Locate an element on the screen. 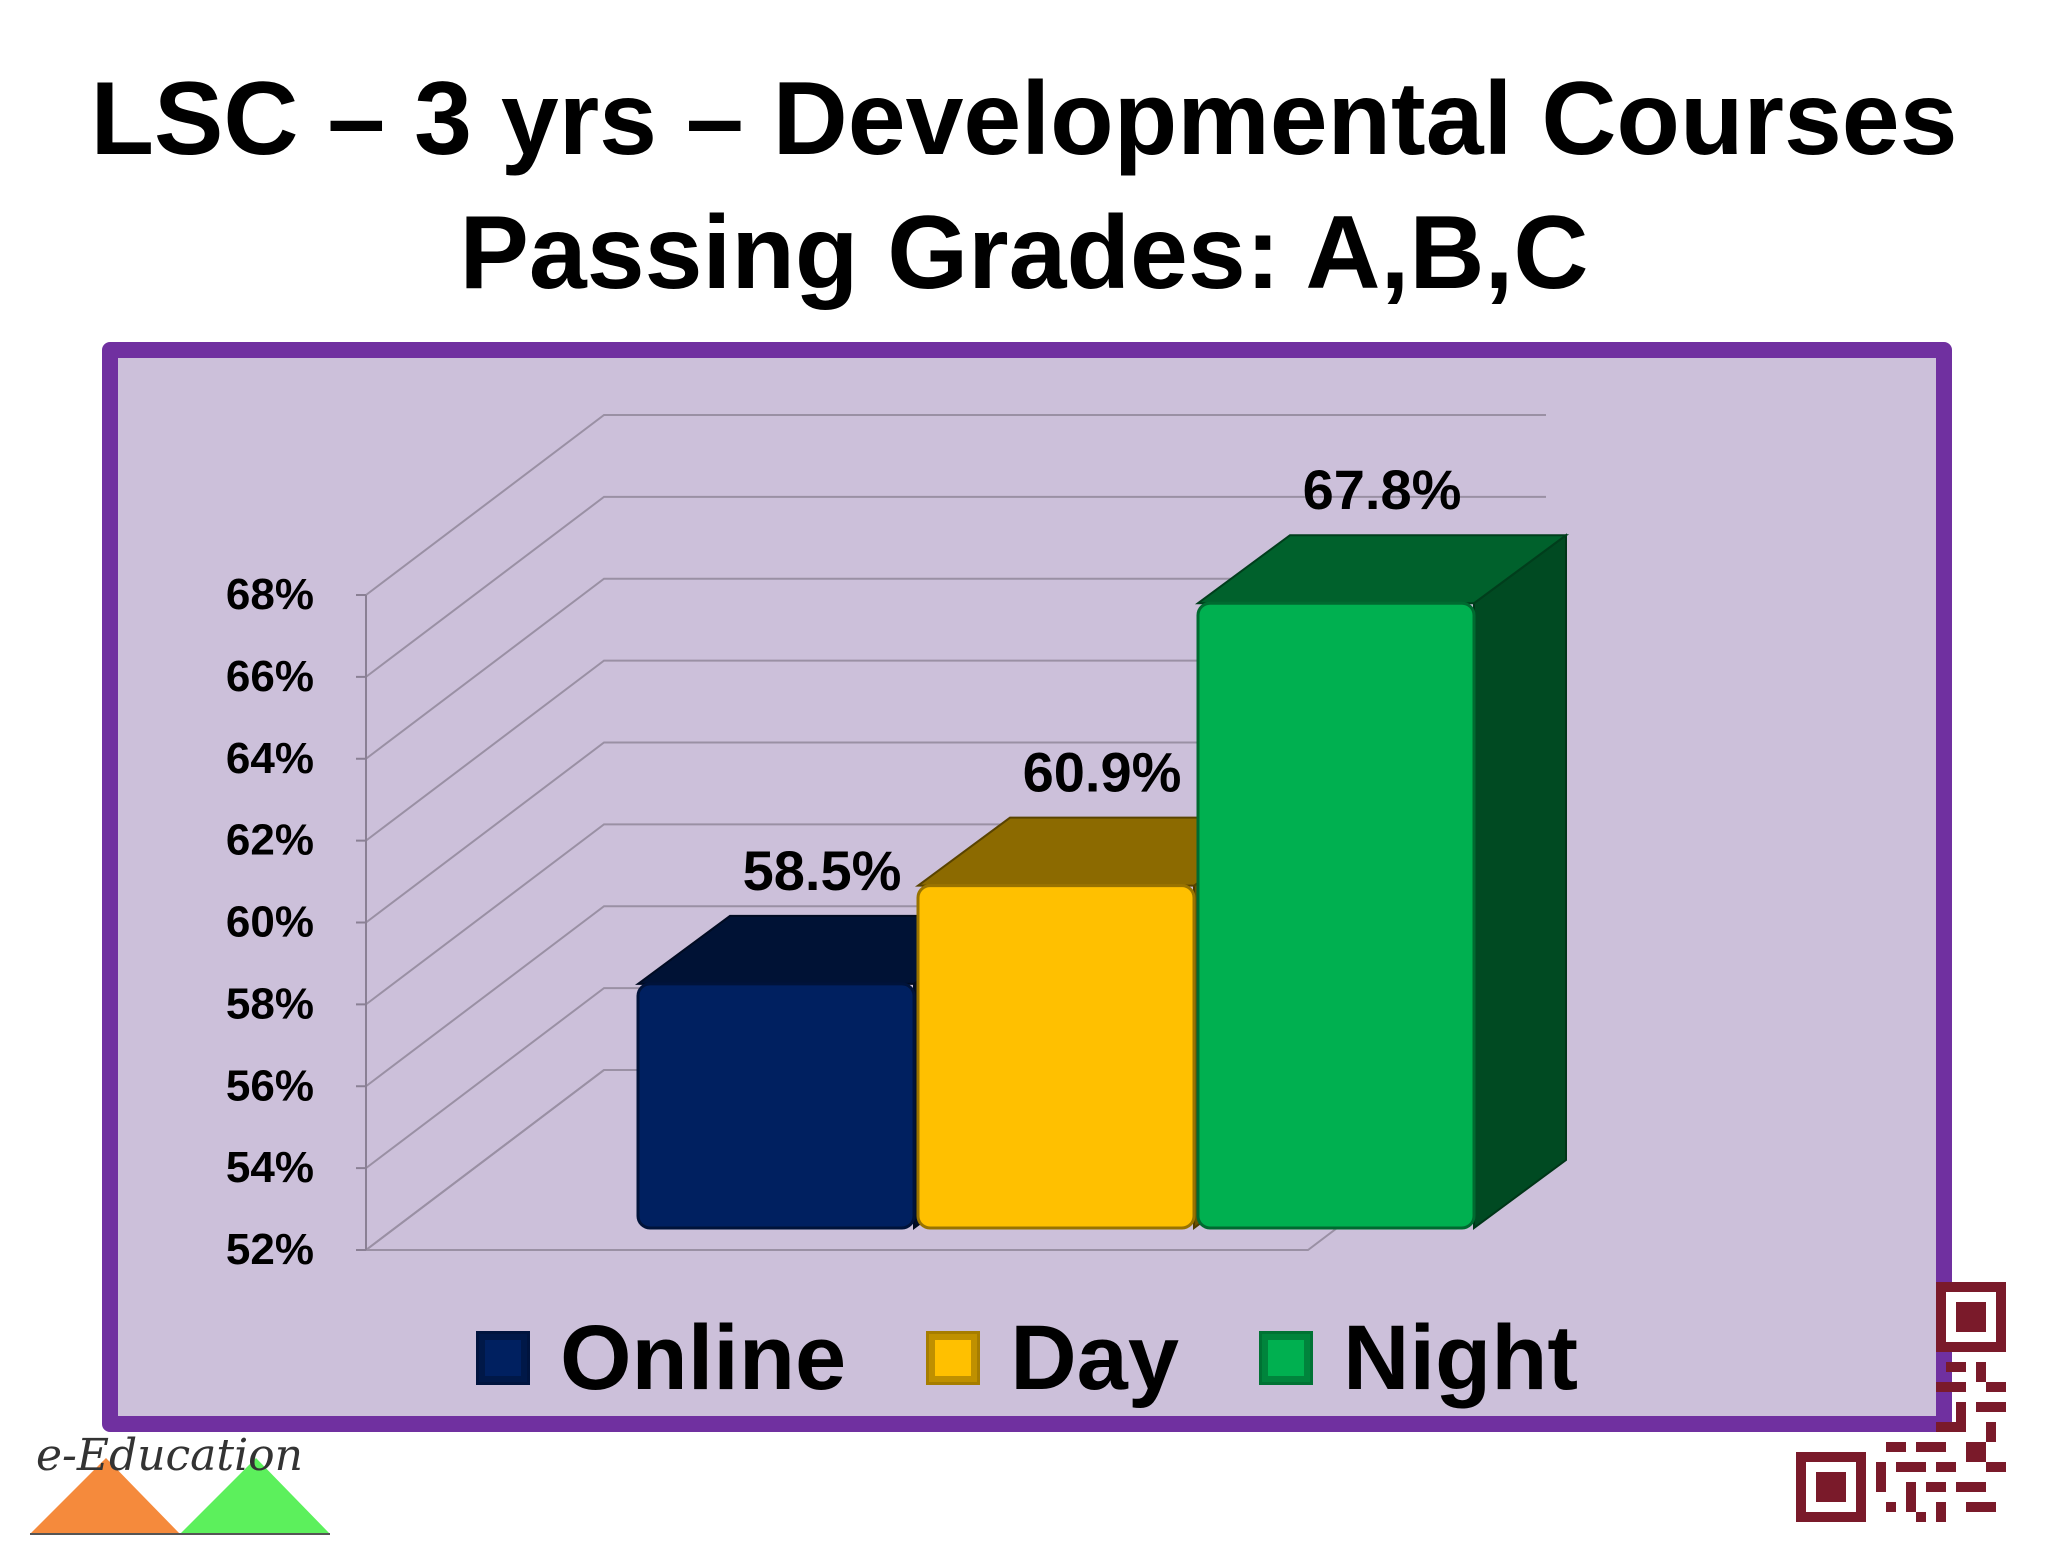 Image resolution: width=2048 pixels, height=1541 pixels. bar-online is located at coordinates (776, 1106).